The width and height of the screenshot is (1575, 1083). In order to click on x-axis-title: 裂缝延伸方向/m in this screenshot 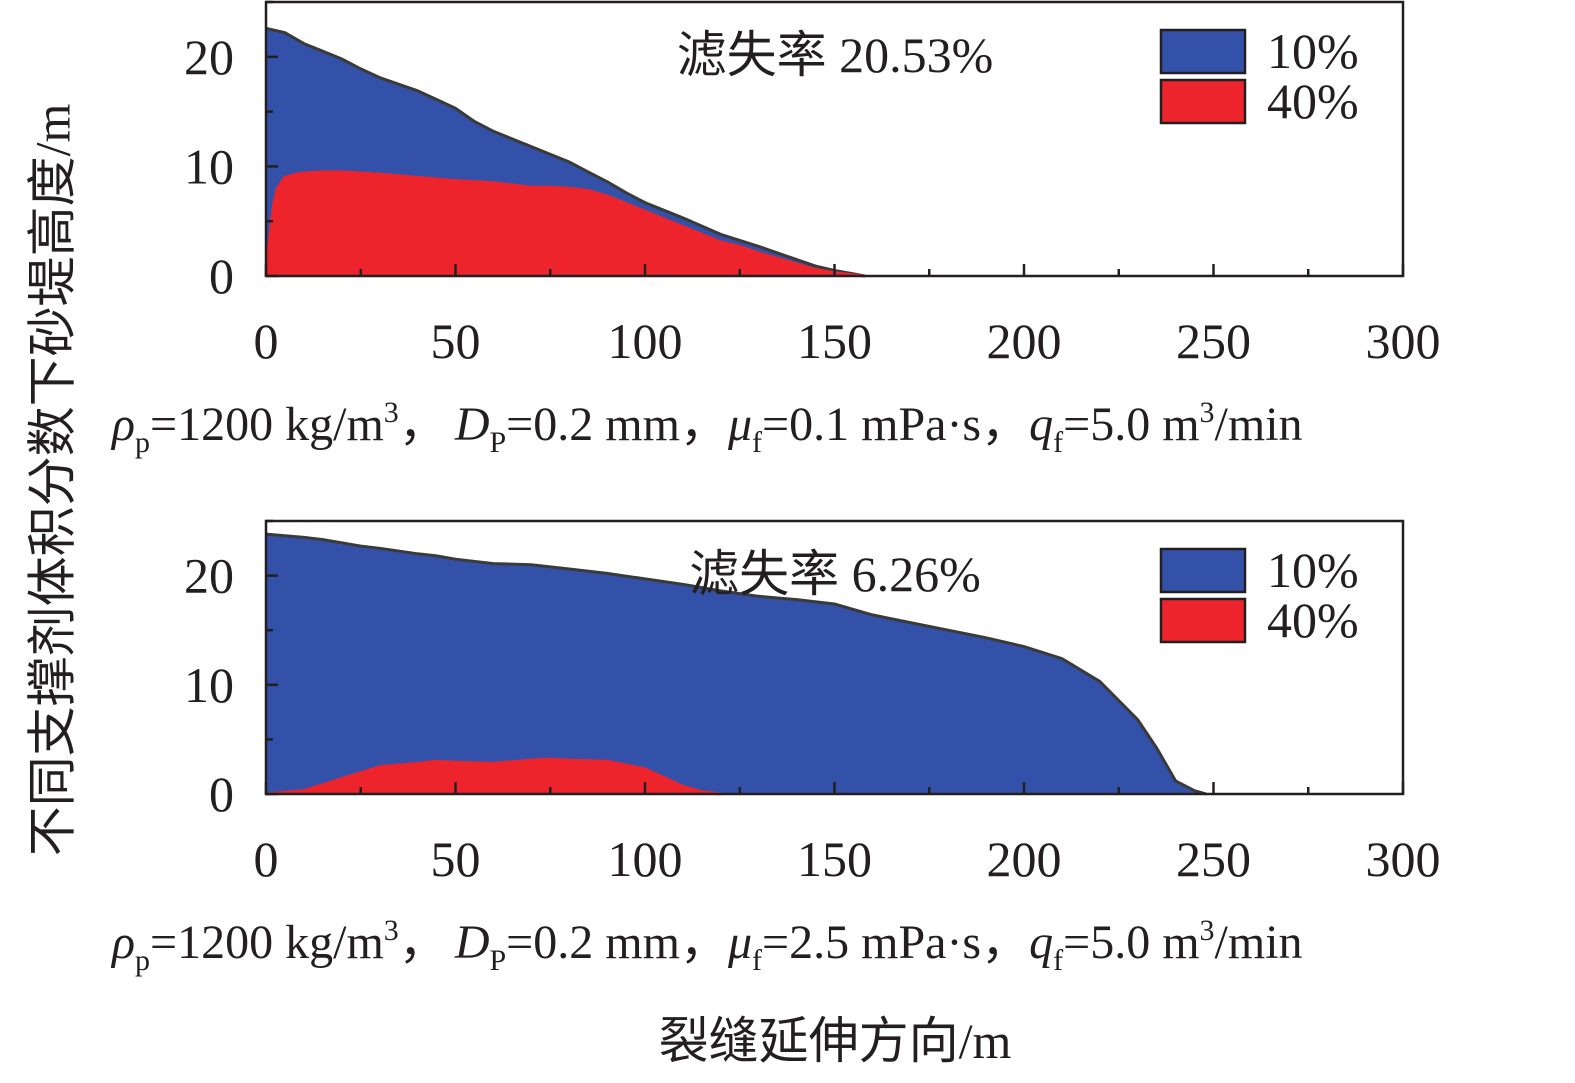, I will do `click(835, 1041)`.